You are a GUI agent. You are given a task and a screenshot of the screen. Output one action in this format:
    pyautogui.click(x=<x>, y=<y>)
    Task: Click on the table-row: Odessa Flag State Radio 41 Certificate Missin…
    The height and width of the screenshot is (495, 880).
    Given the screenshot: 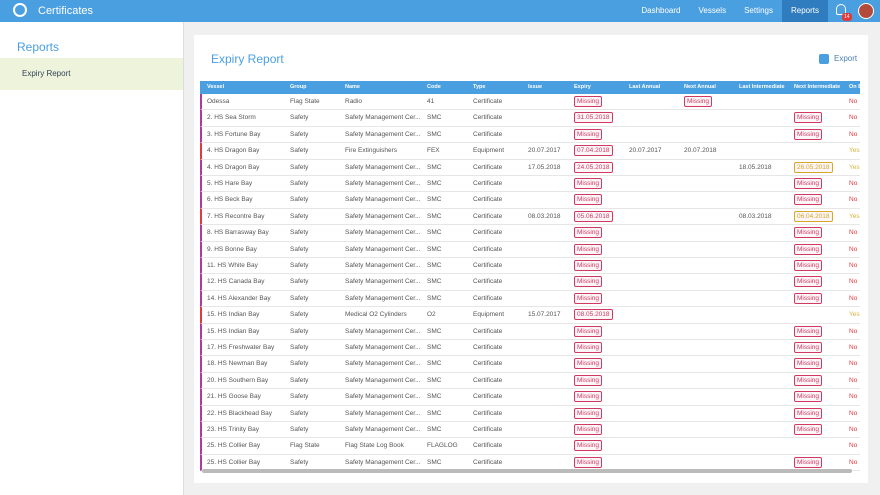 What is the action you would take?
    pyautogui.click(x=530, y=102)
    